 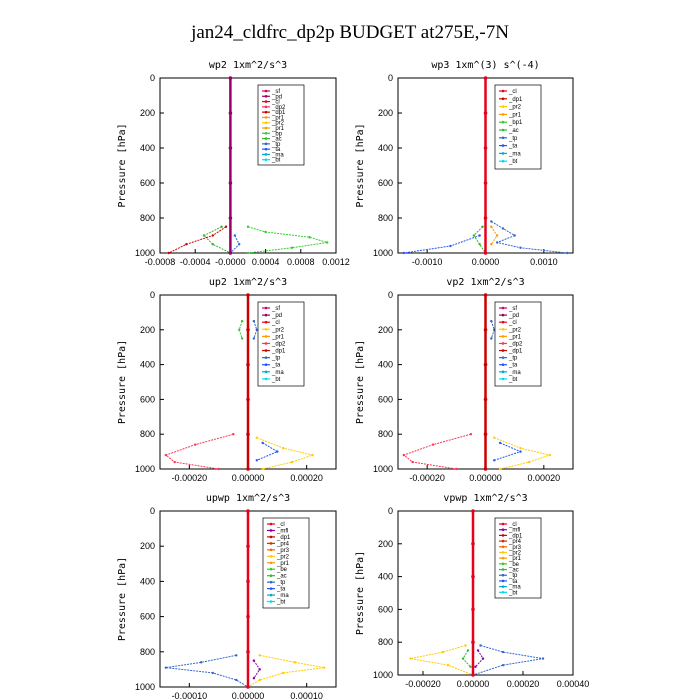 I want to click on y-axis-label: Pressure [hPa], so click(x=122, y=382).